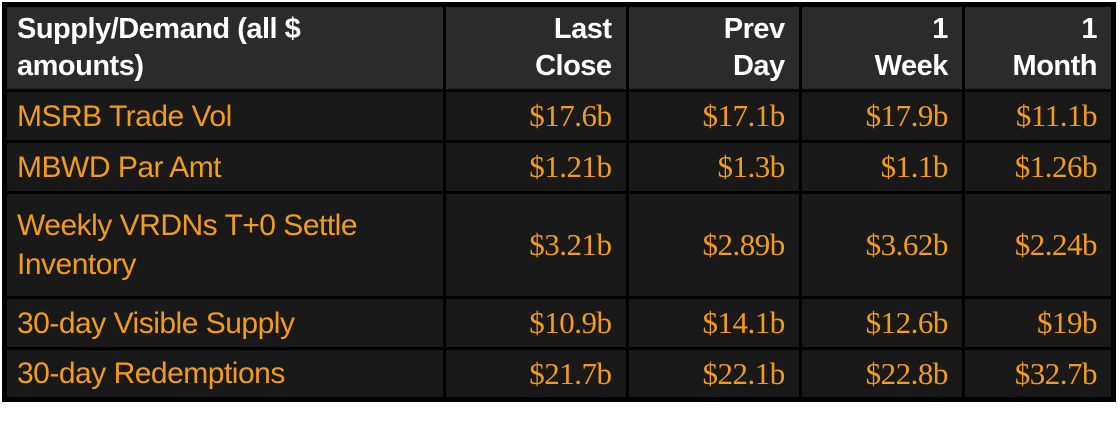  Describe the element at coordinates (1038, 374) in the screenshot. I see `cell-value: $32.7b` at that location.